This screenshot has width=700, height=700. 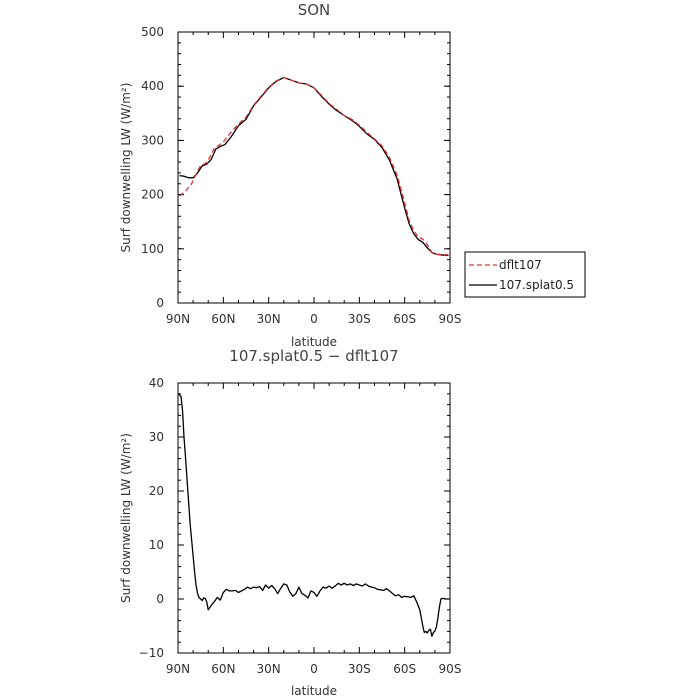 What do you see at coordinates (314, 10) in the screenshot?
I see `top-chart-title: SON` at bounding box center [314, 10].